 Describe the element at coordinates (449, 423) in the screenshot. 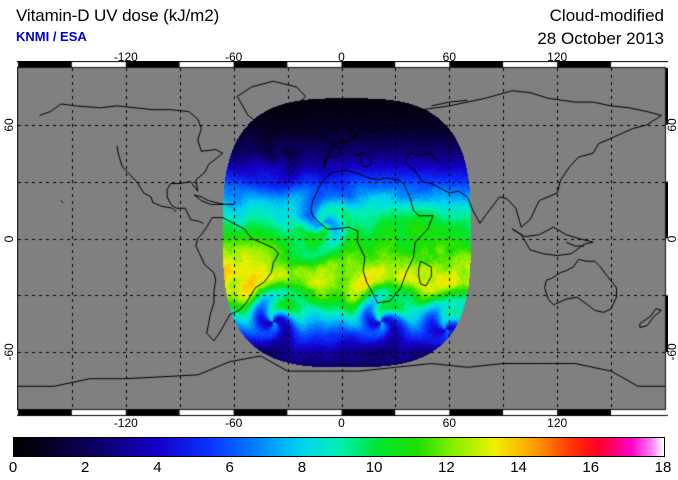

I see `lon-tick-bottom-60: 60` at that location.